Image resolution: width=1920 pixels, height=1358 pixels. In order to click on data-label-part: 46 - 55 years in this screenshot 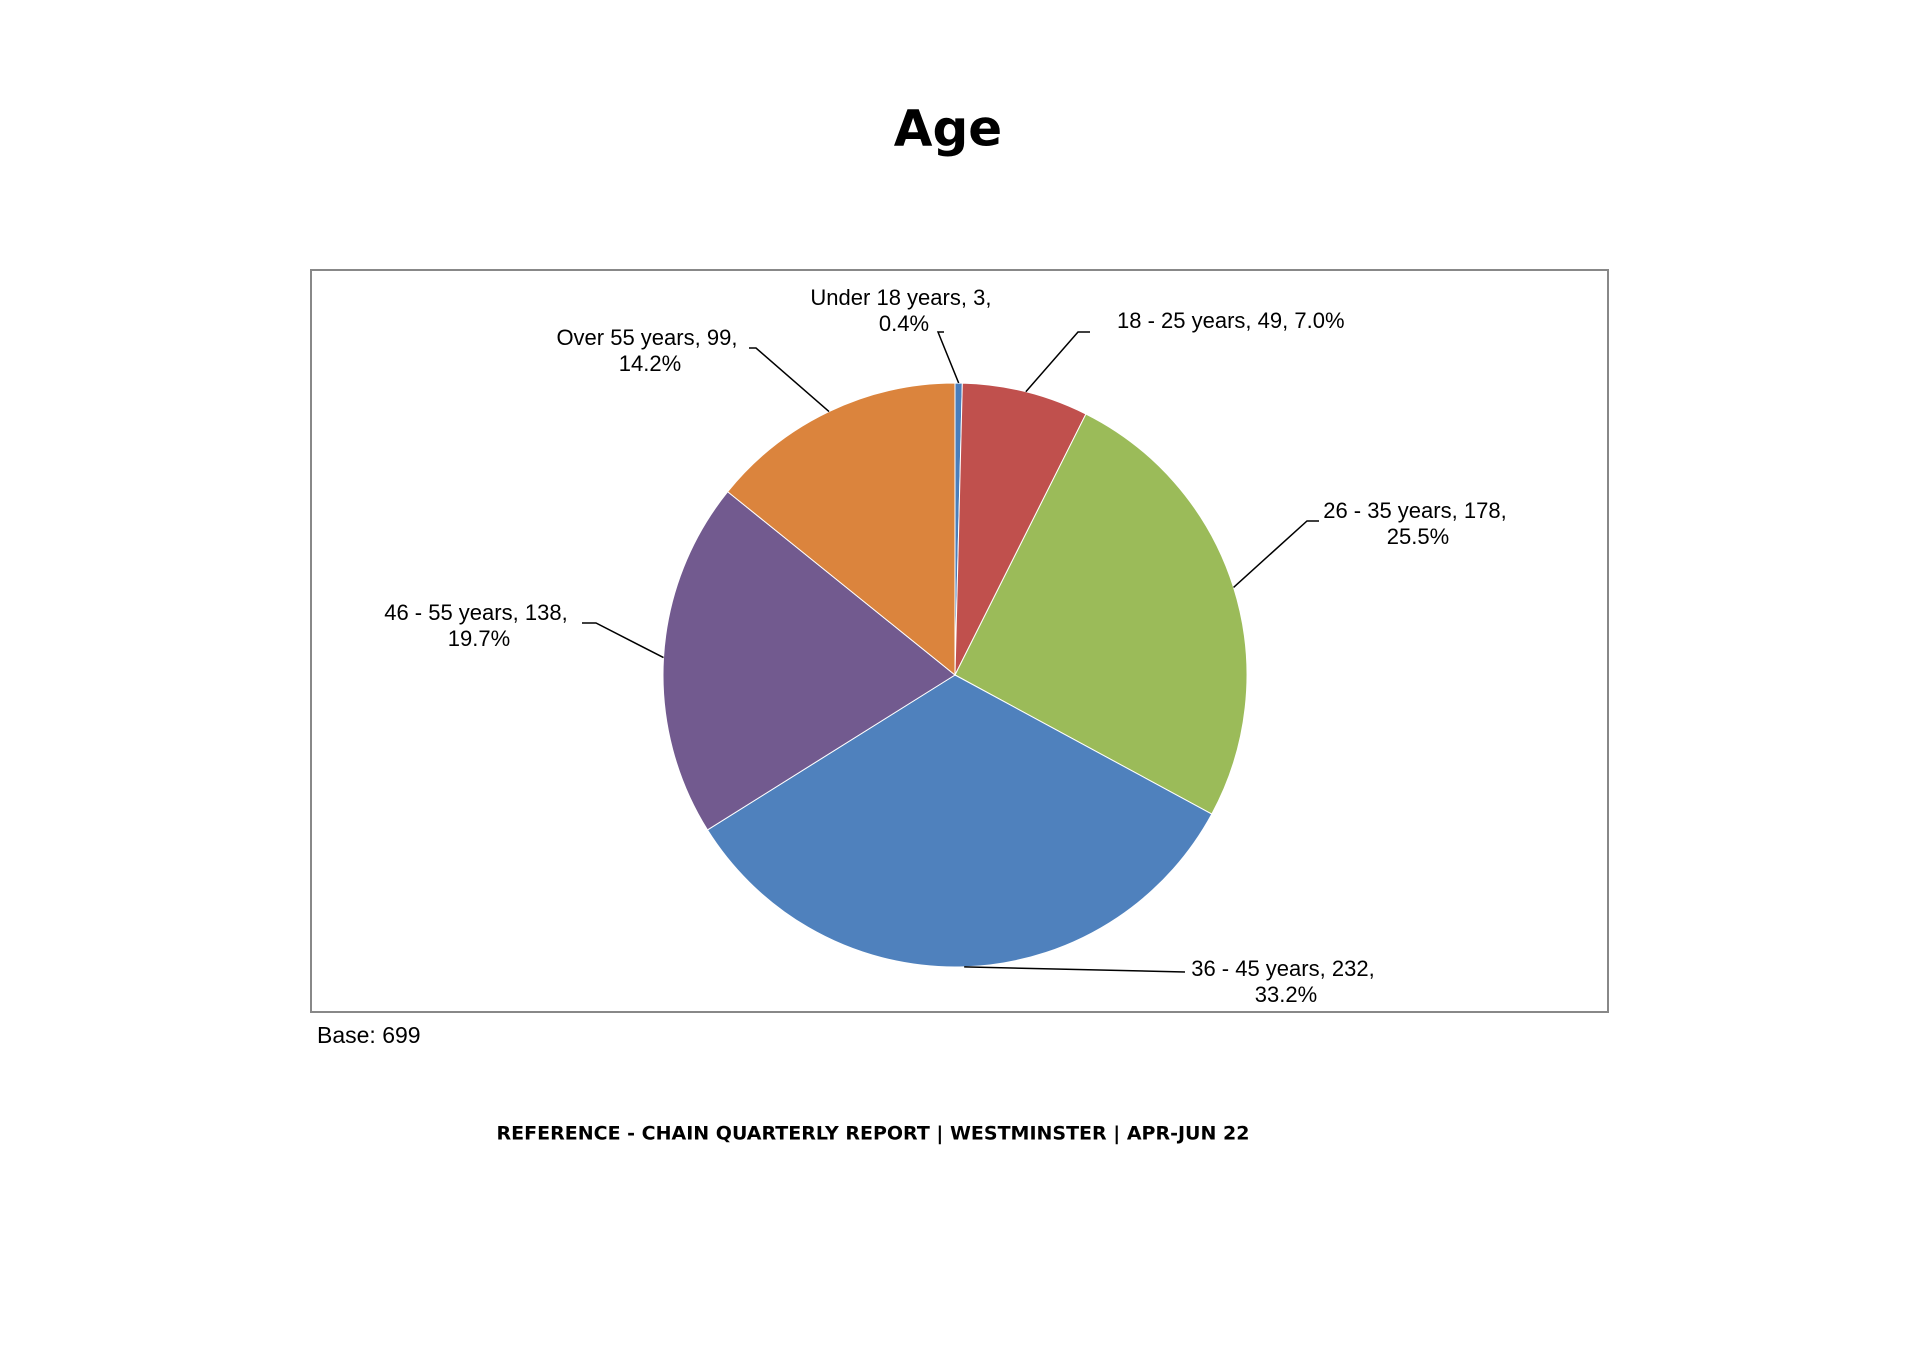, I will do `click(448, 612)`.